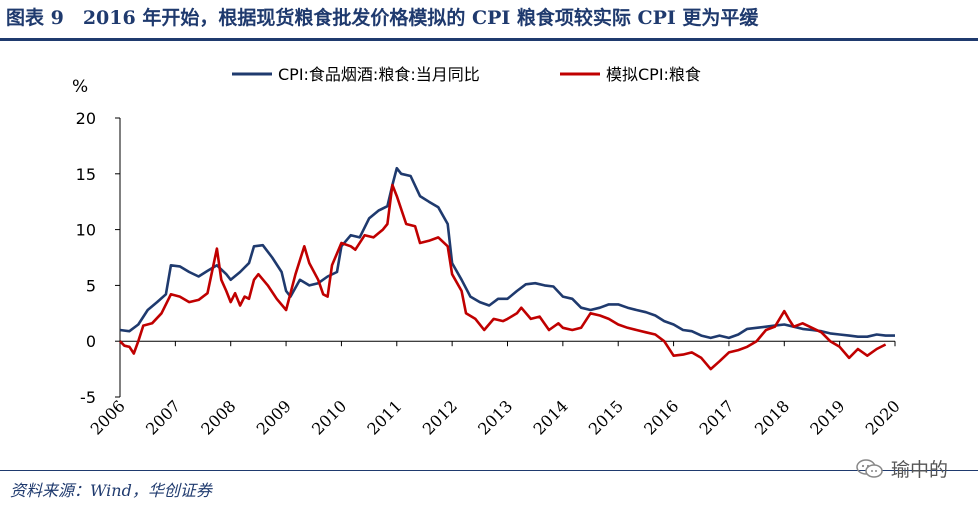 This screenshot has height=513, width=978. What do you see at coordinates (86, 230) in the screenshot?
I see `y-tick-label: 10` at bounding box center [86, 230].